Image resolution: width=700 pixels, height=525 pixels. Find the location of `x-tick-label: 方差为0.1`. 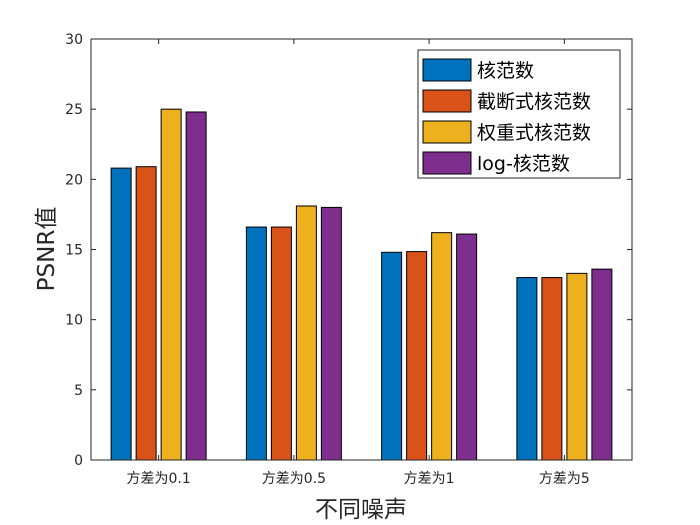

x-tick-label: 方差为0.1 is located at coordinates (158, 479).